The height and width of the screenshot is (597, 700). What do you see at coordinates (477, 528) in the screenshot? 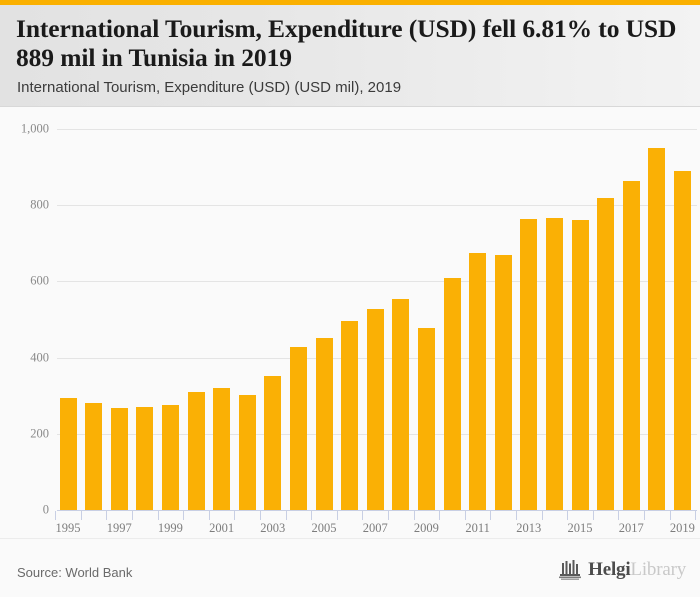
I see `x-axis-tick-label: 2011` at bounding box center [477, 528].